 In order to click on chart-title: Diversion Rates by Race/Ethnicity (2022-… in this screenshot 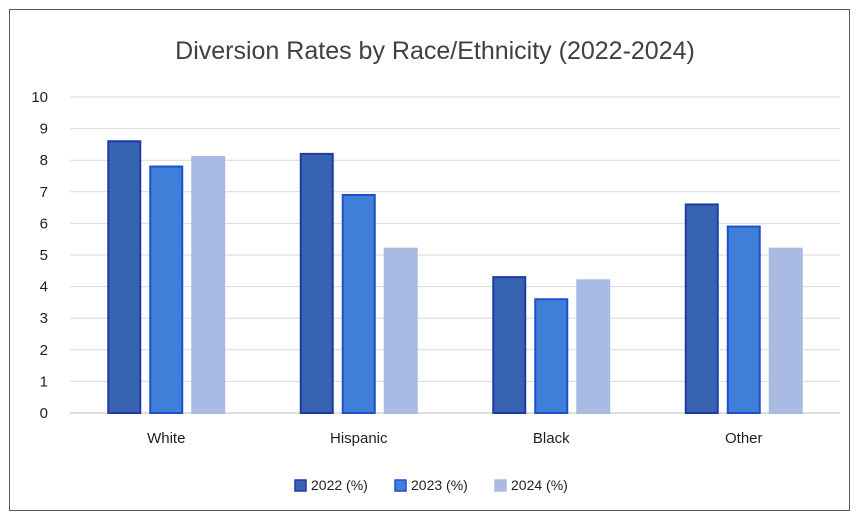, I will do `click(435, 51)`.